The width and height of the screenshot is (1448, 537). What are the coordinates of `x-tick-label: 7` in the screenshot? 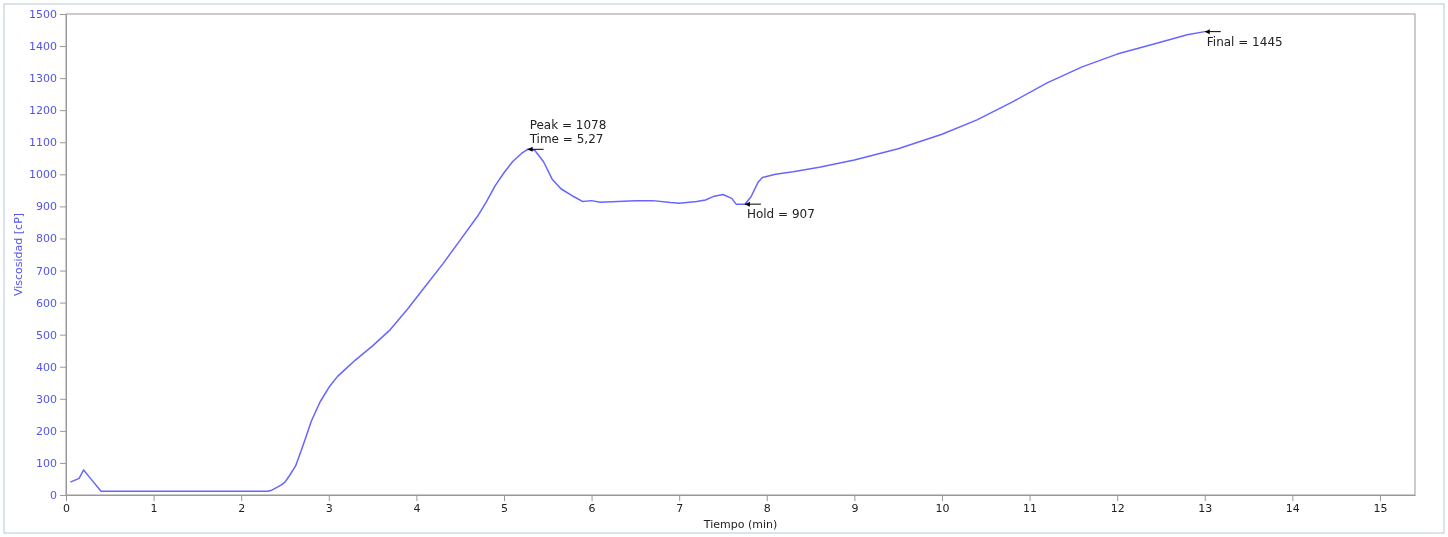 It's located at (680, 508).